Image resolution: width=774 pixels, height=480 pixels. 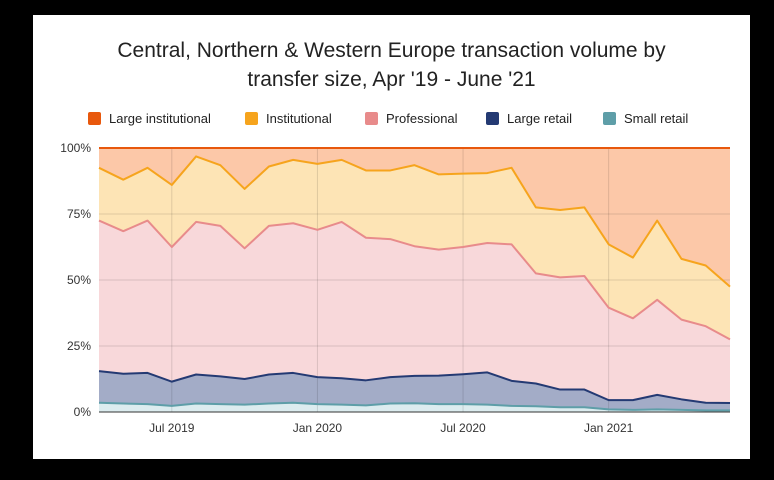 What do you see at coordinates (391, 79) in the screenshot?
I see `chart-title-line-2: transfer size, Apr '19 - June '21` at bounding box center [391, 79].